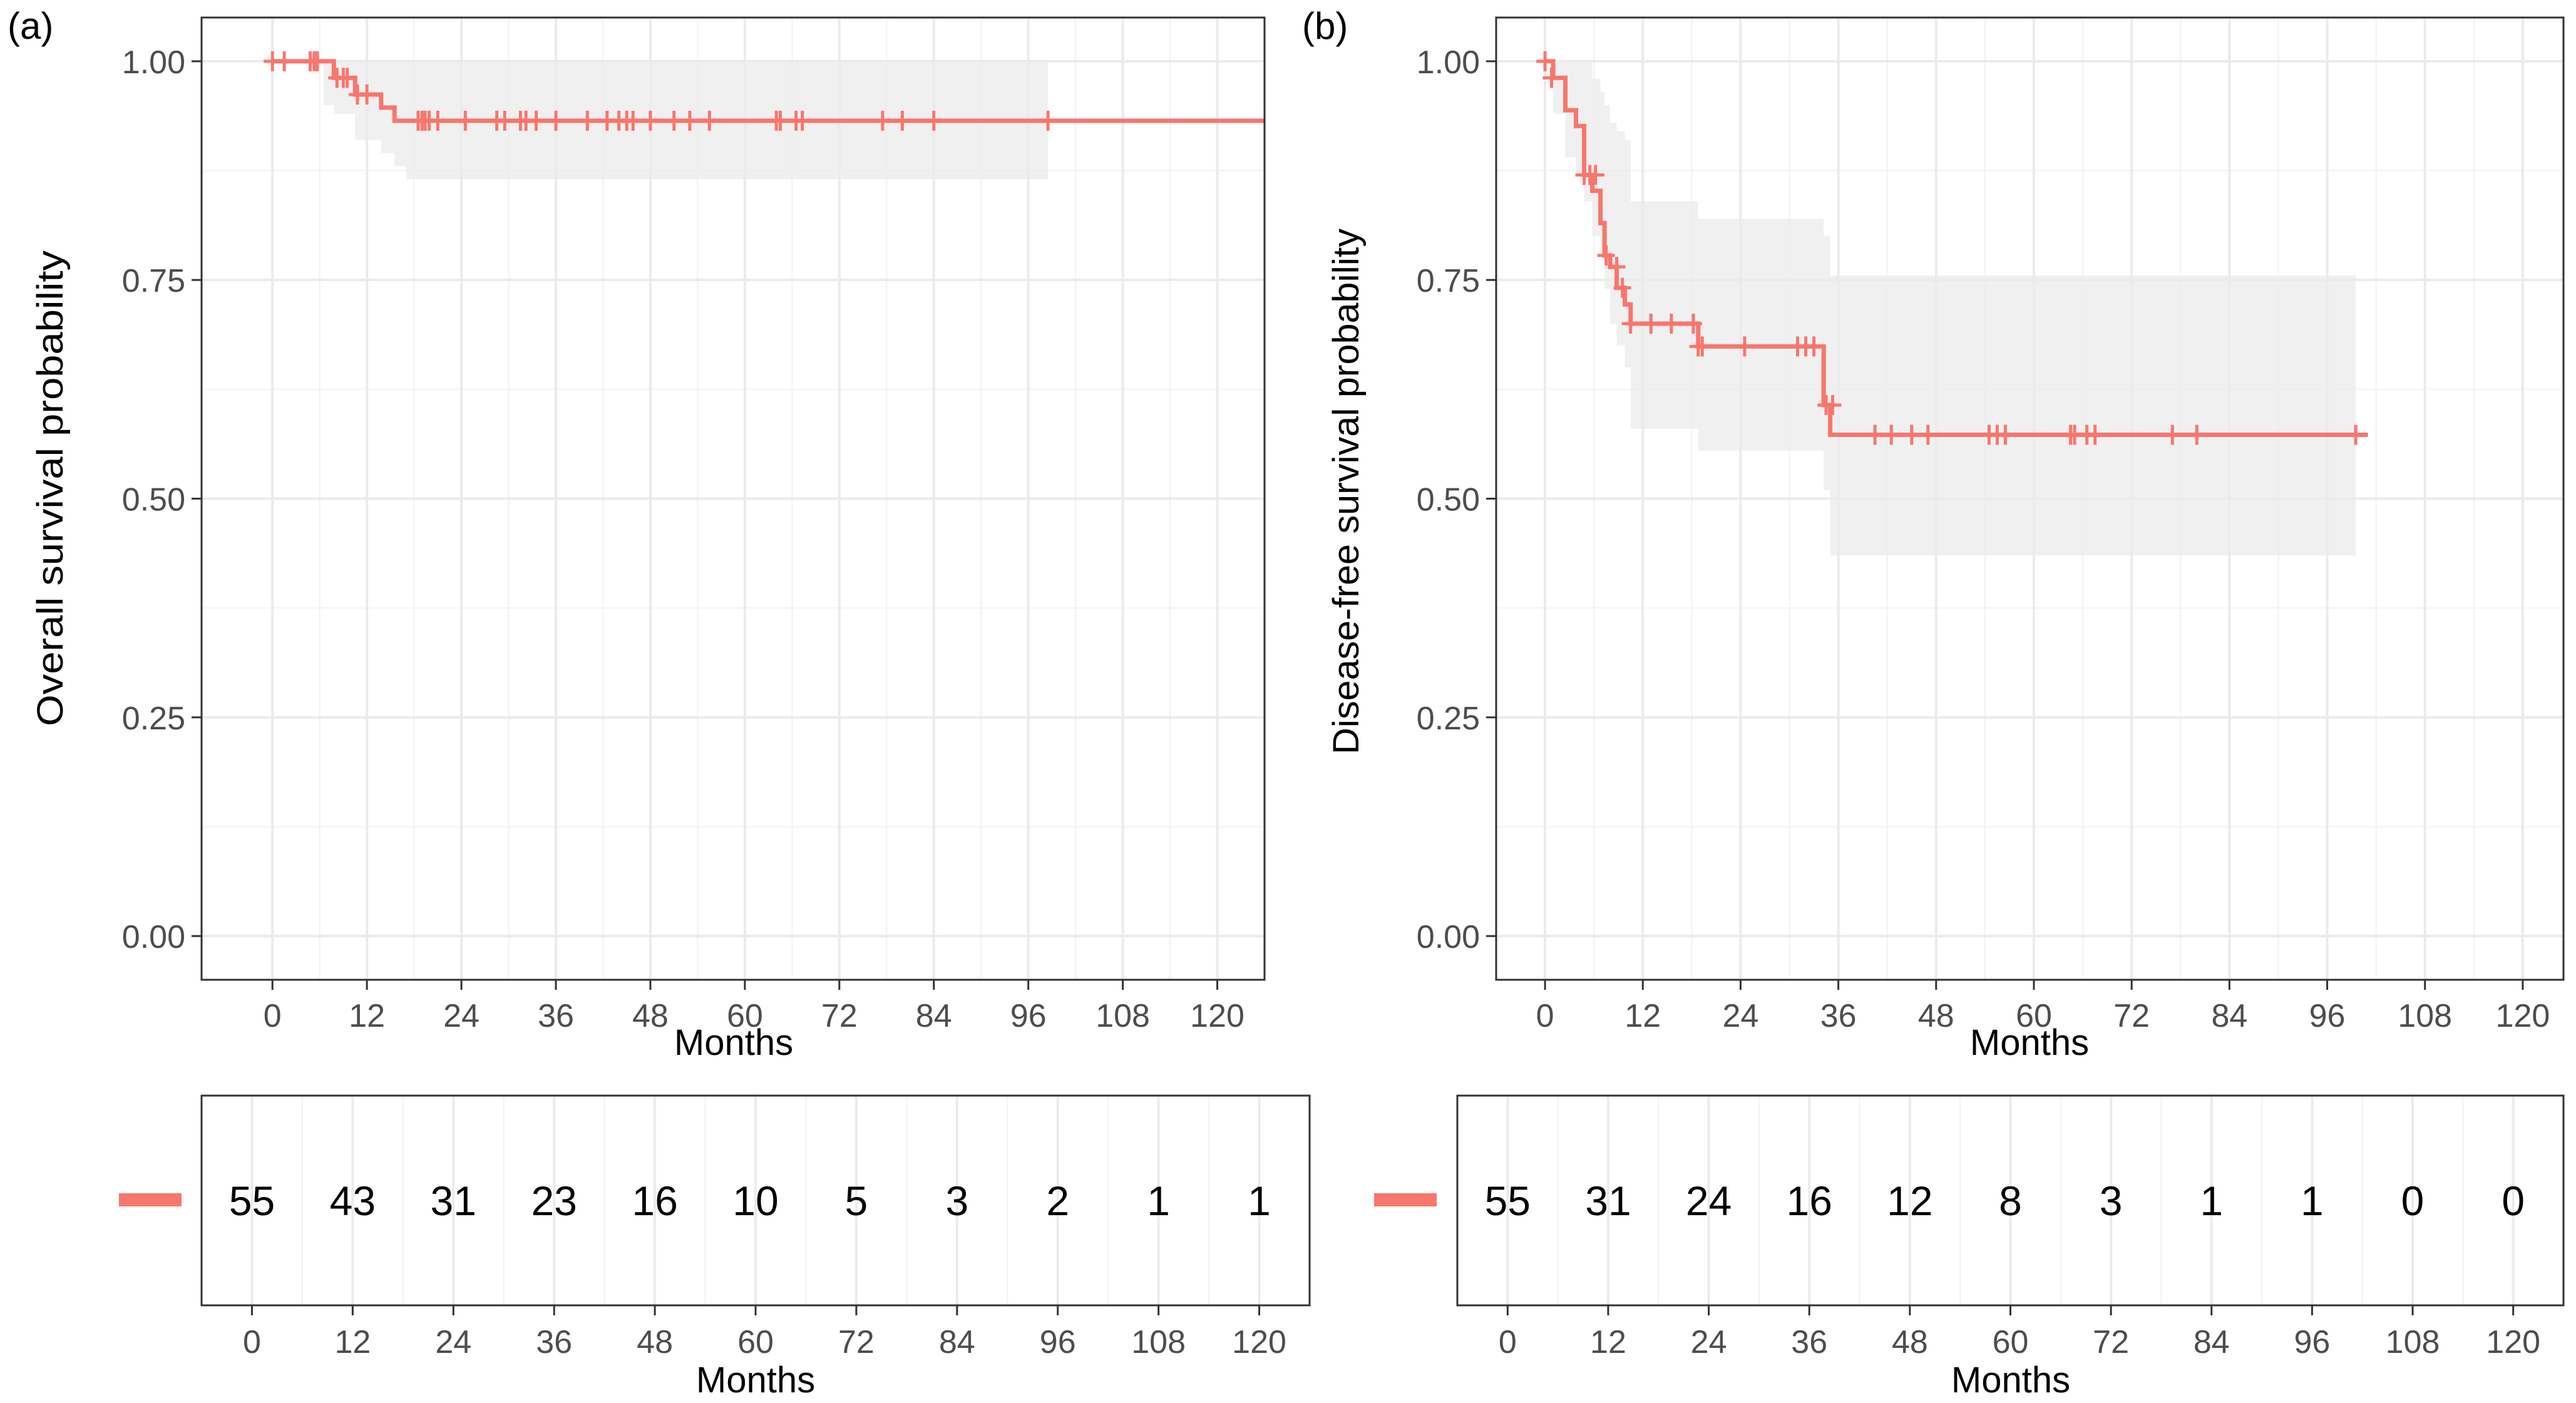 The height and width of the screenshot is (1403, 2576). I want to click on panel-a-x-axis: 0 12 24 36 48 60 72 84 96 108 120, so click(754, 1007).